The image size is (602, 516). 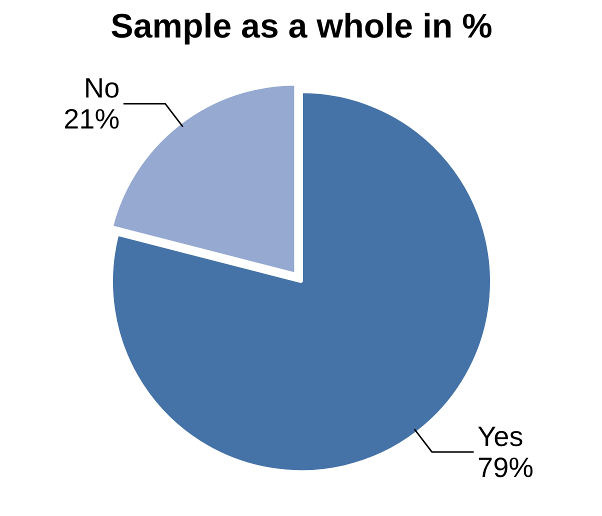 I want to click on slice-label: No, so click(x=102, y=88).